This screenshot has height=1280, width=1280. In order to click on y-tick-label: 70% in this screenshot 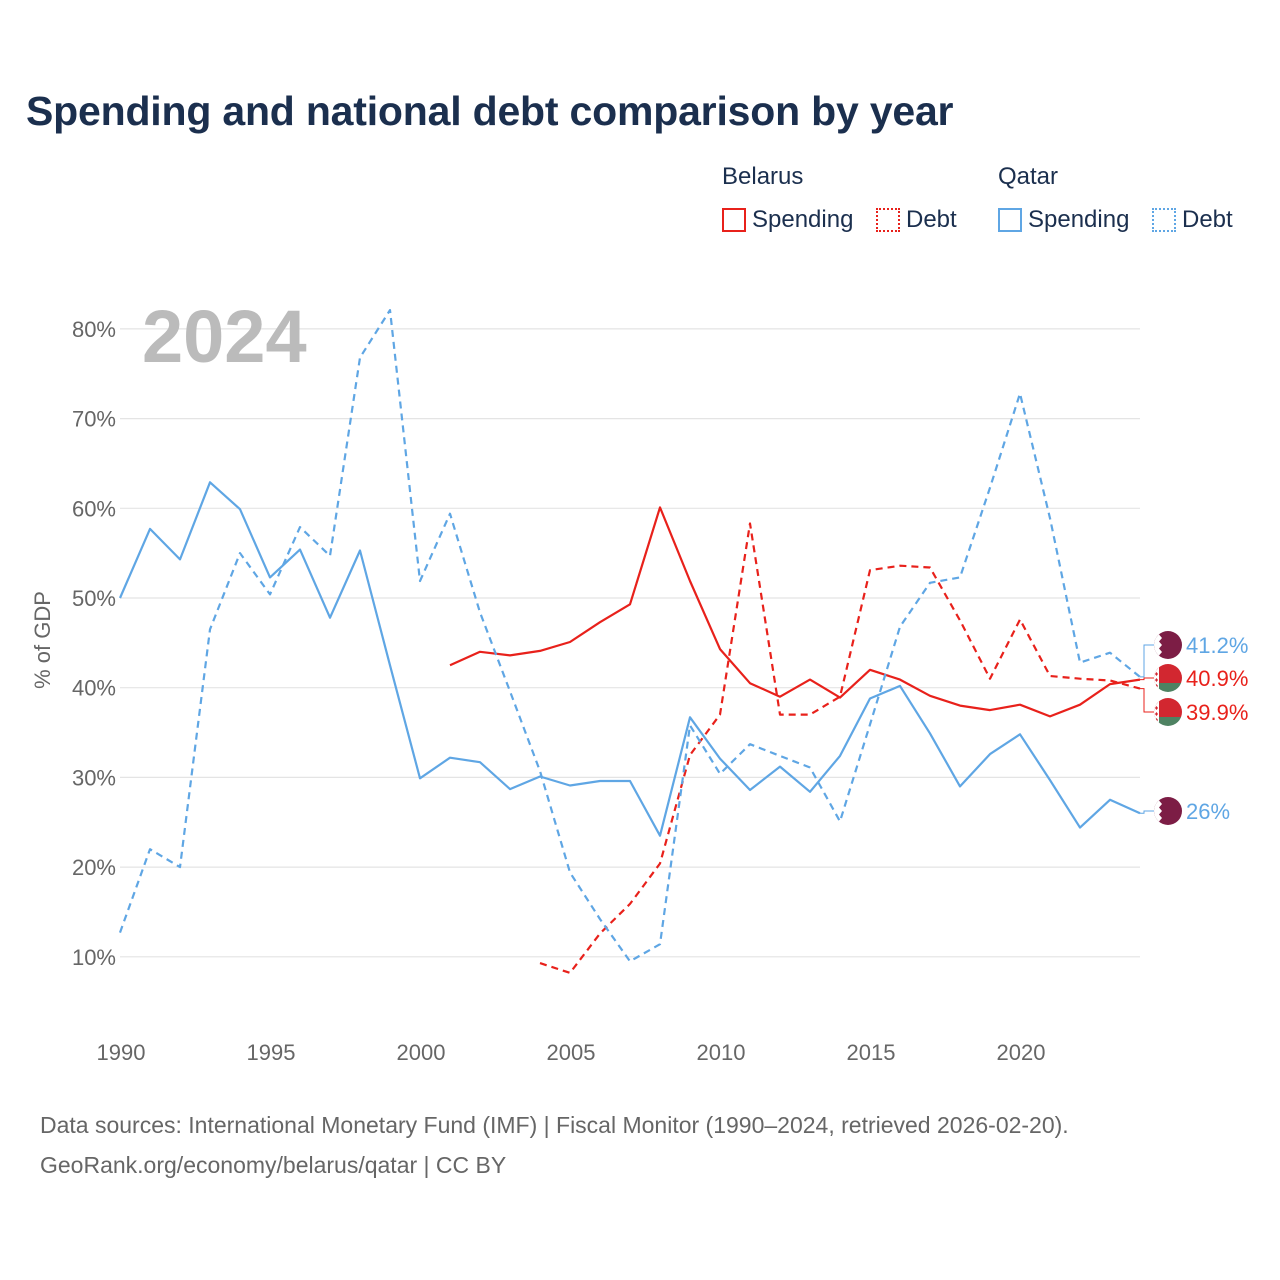, I will do `click(94, 419)`.